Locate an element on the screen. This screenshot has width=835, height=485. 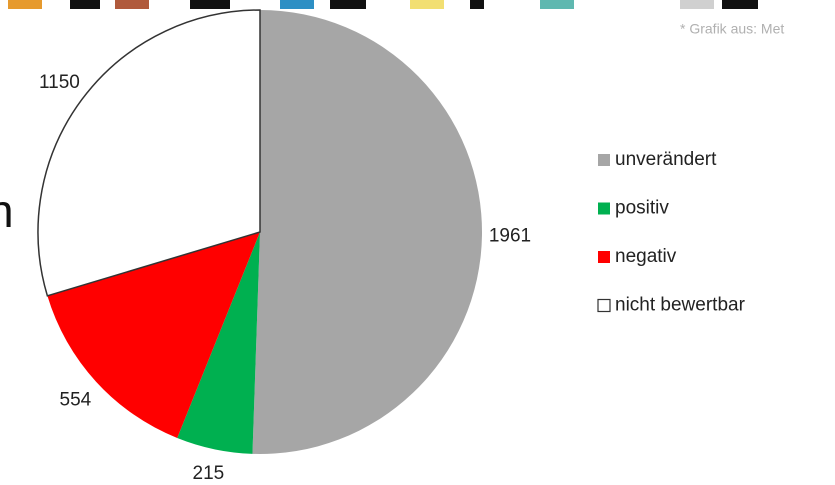
data-label: 554 is located at coordinates (76, 400).